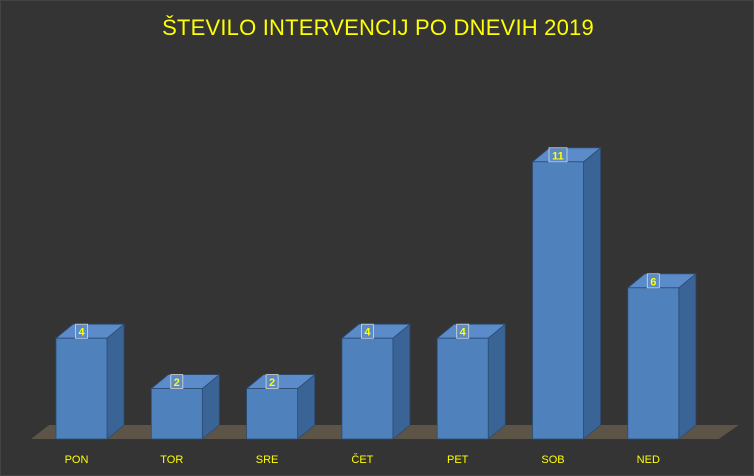 This screenshot has width=754, height=476. I want to click on x-tick-label: ČET, so click(362, 459).